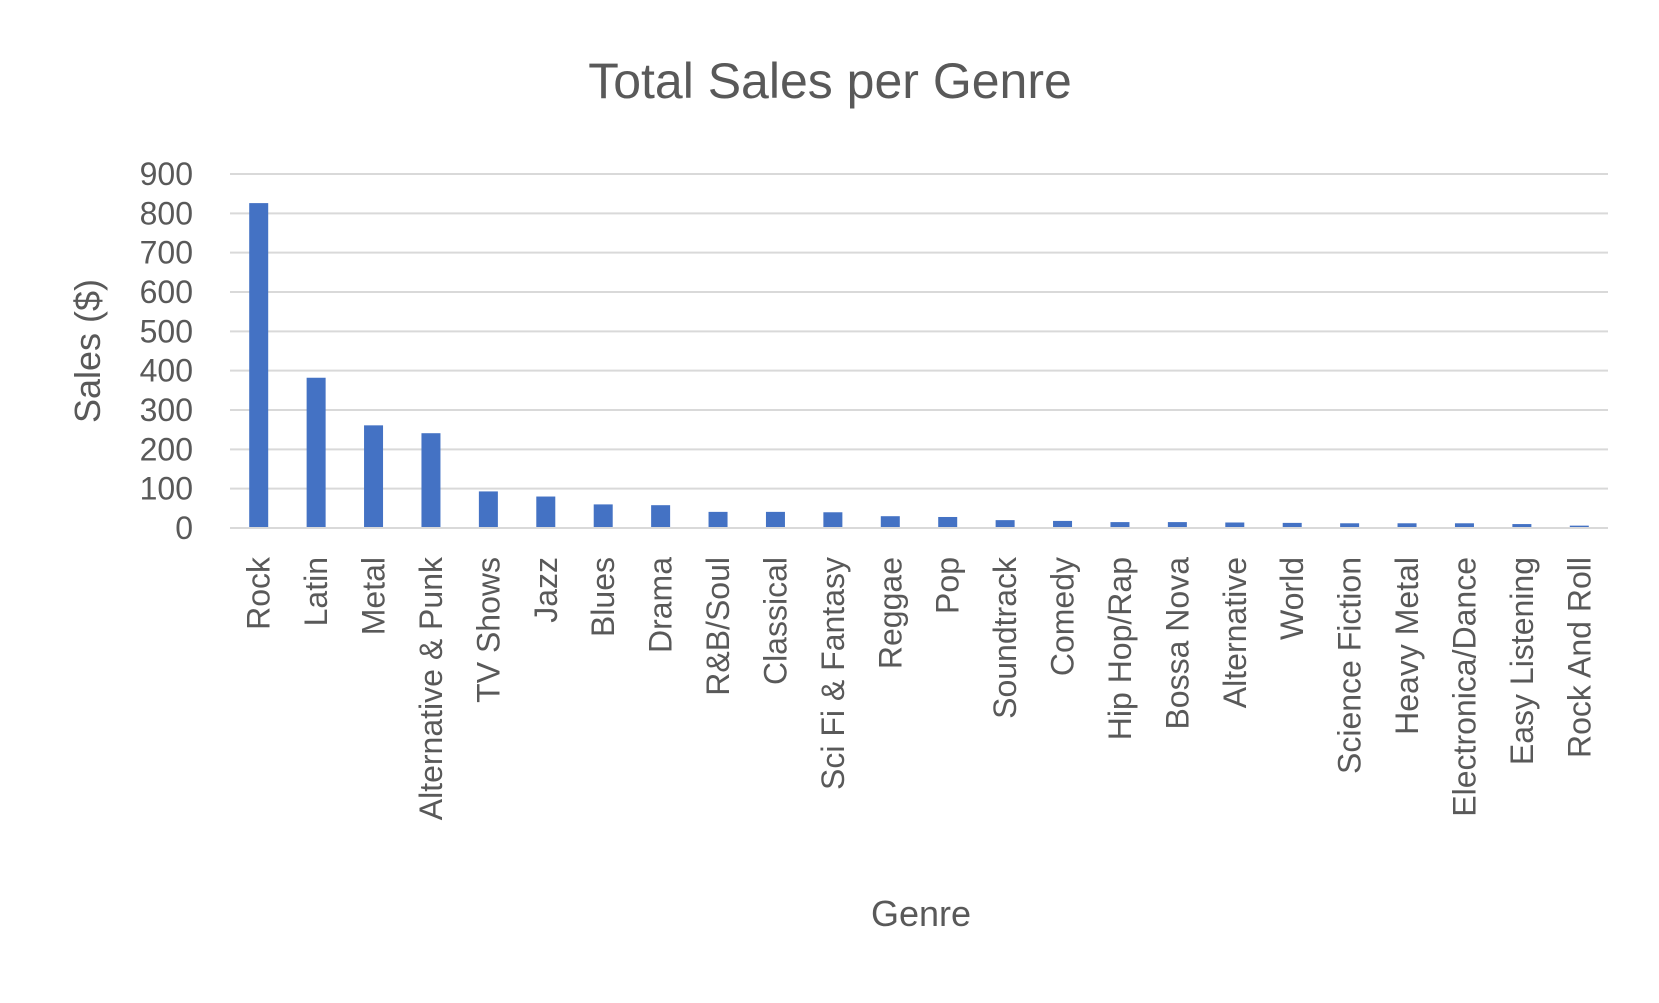 This screenshot has width=1659, height=1003. Describe the element at coordinates (374, 596) in the screenshot. I see `x-tick-label: Metal` at that location.